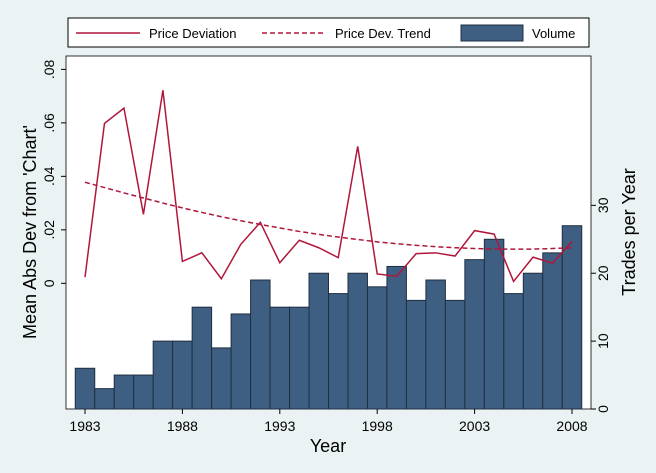 This screenshot has height=473, width=656. I want to click on x-axis-tick-label: 2003, so click(474, 426).